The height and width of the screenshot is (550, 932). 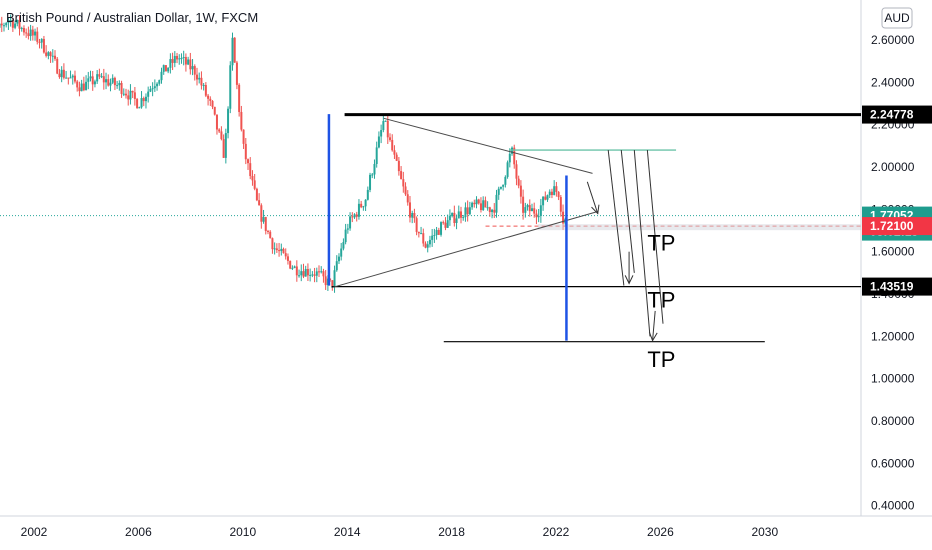 What do you see at coordinates (653, 337) in the screenshot?
I see `arrow-long-head` at bounding box center [653, 337].